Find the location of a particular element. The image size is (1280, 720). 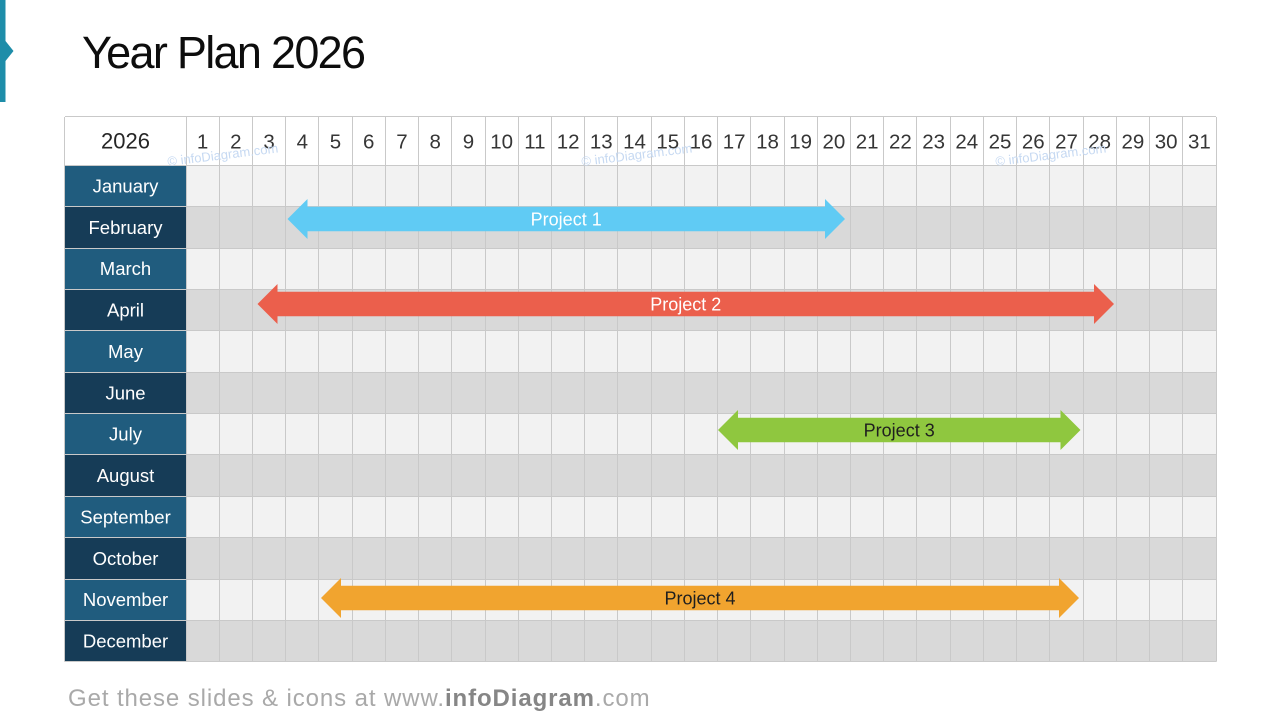

svg-text: 9 is located at coordinates (468, 142).